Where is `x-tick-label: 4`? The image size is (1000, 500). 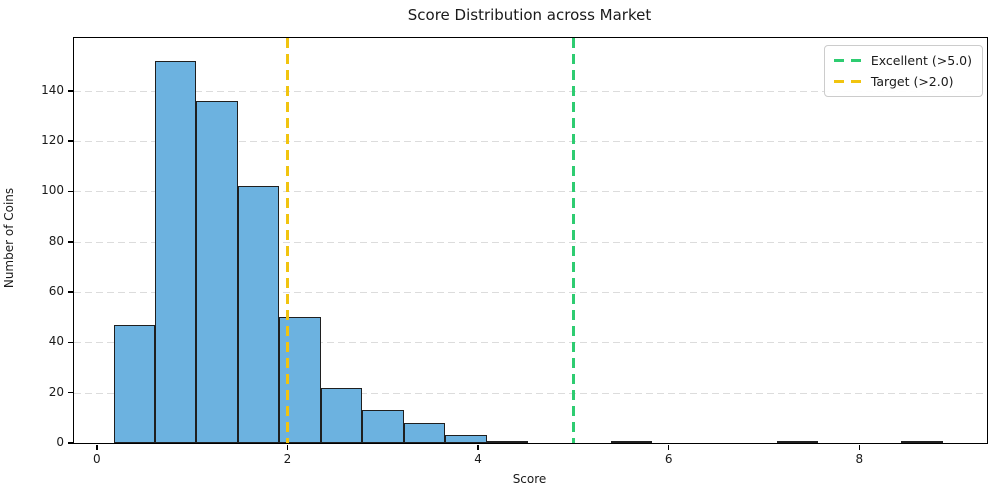 x-tick-label: 4 is located at coordinates (478, 459).